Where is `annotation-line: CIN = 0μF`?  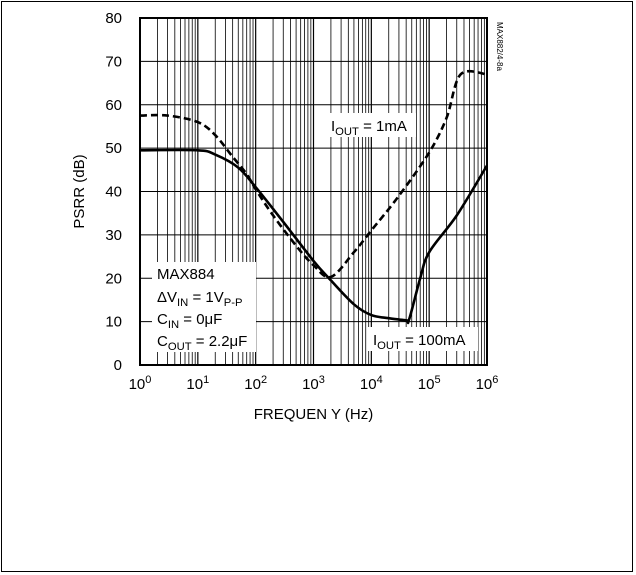 annotation-line: CIN = 0μF is located at coordinates (189, 321).